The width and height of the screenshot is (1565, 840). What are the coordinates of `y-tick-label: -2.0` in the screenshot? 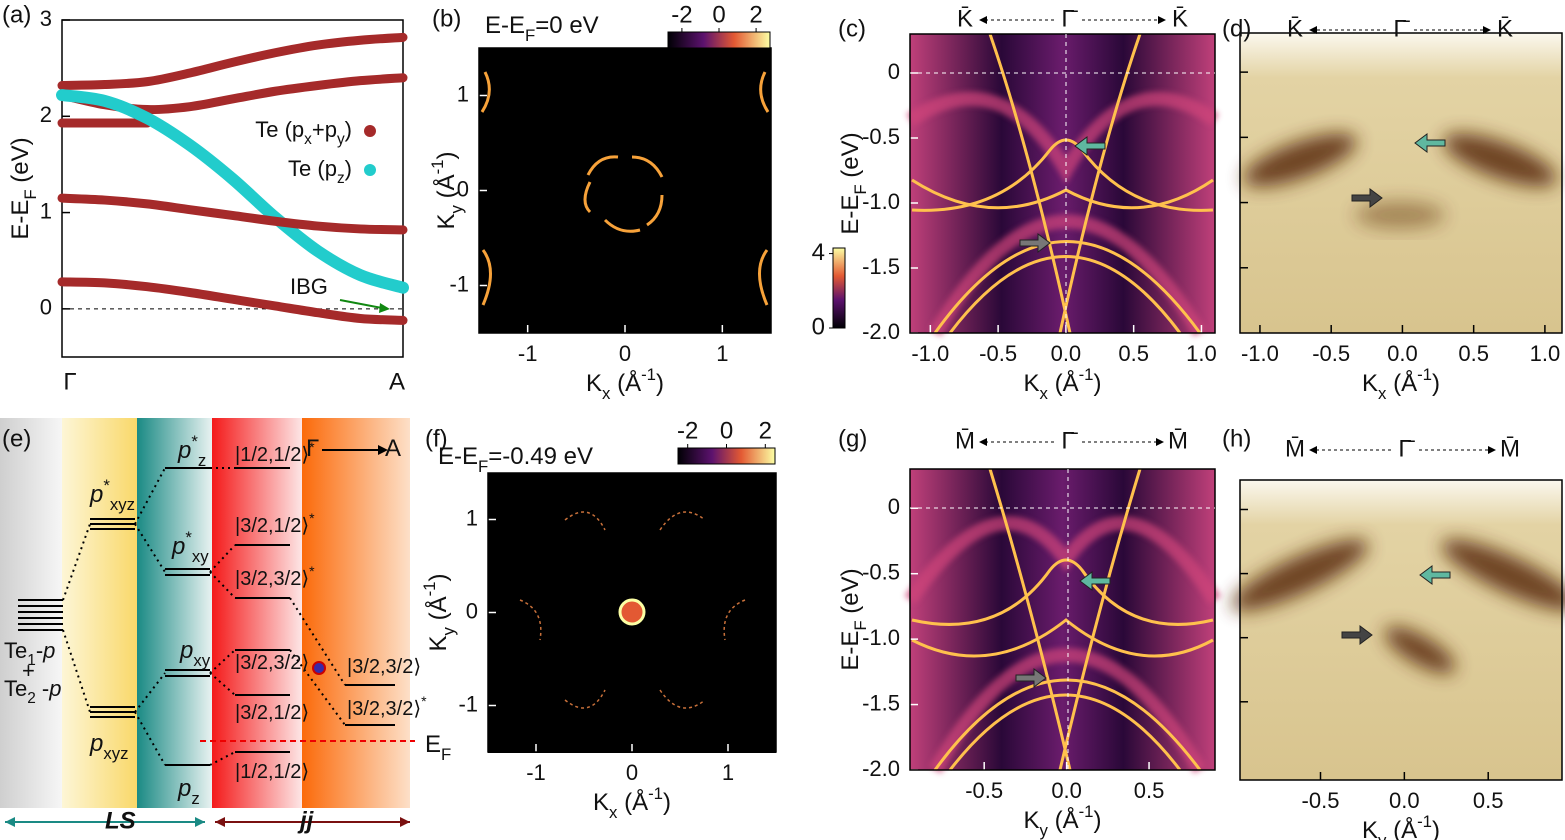 It's located at (881, 331).